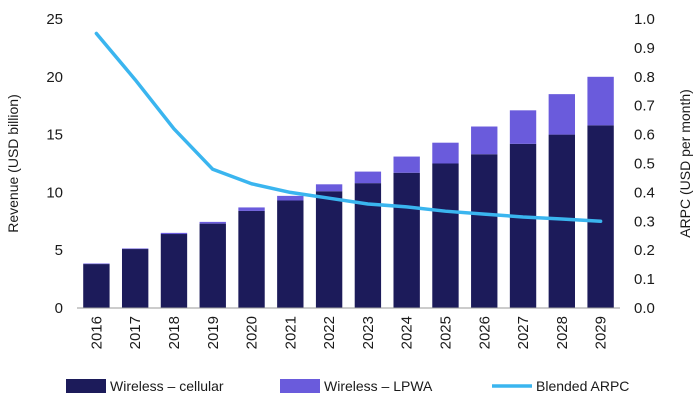  What do you see at coordinates (54, 19) in the screenshot?
I see `y-left-tick-label: 25` at bounding box center [54, 19].